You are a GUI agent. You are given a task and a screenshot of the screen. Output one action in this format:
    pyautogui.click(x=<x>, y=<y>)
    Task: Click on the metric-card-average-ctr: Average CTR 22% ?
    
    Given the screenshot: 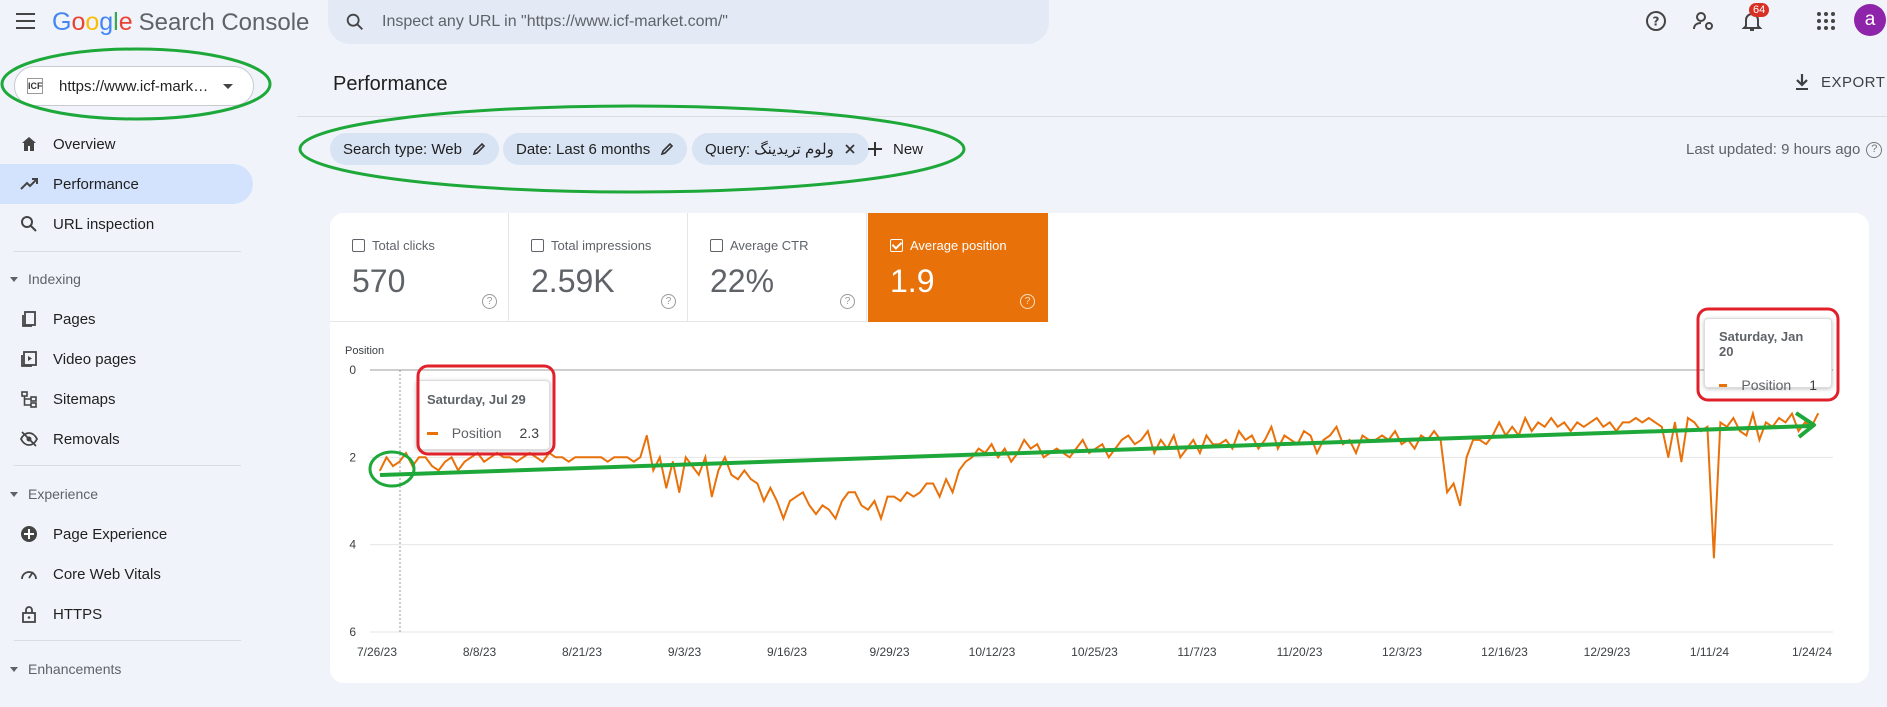 What is the action you would take?
    pyautogui.click(x=777, y=267)
    